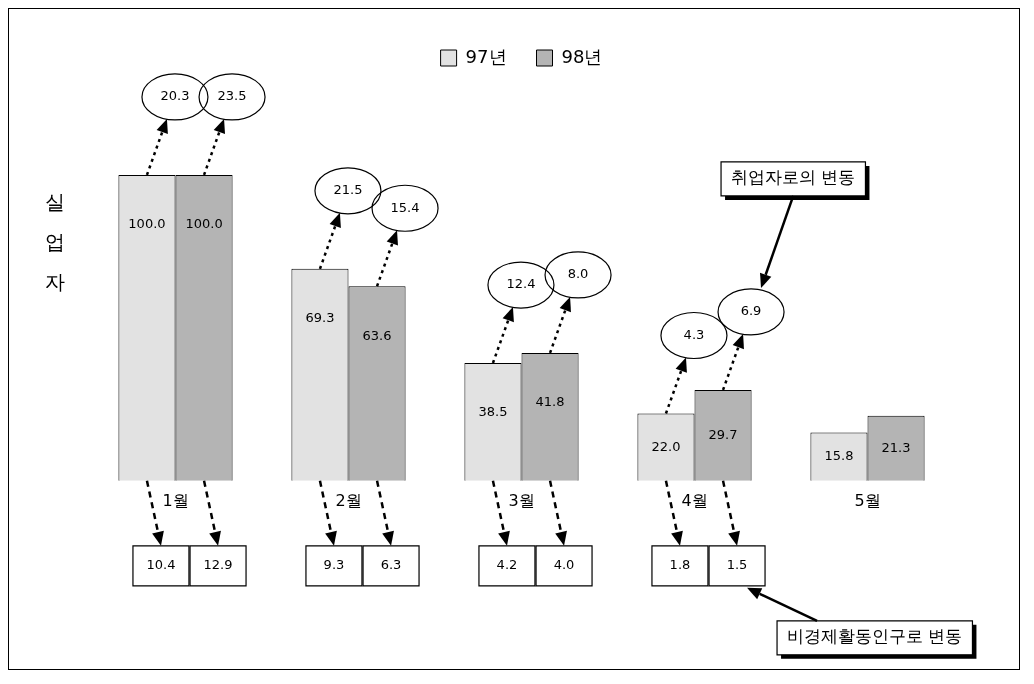  What do you see at coordinates (507, 565) in the screenshot?
I see `text: 4.2` at bounding box center [507, 565].